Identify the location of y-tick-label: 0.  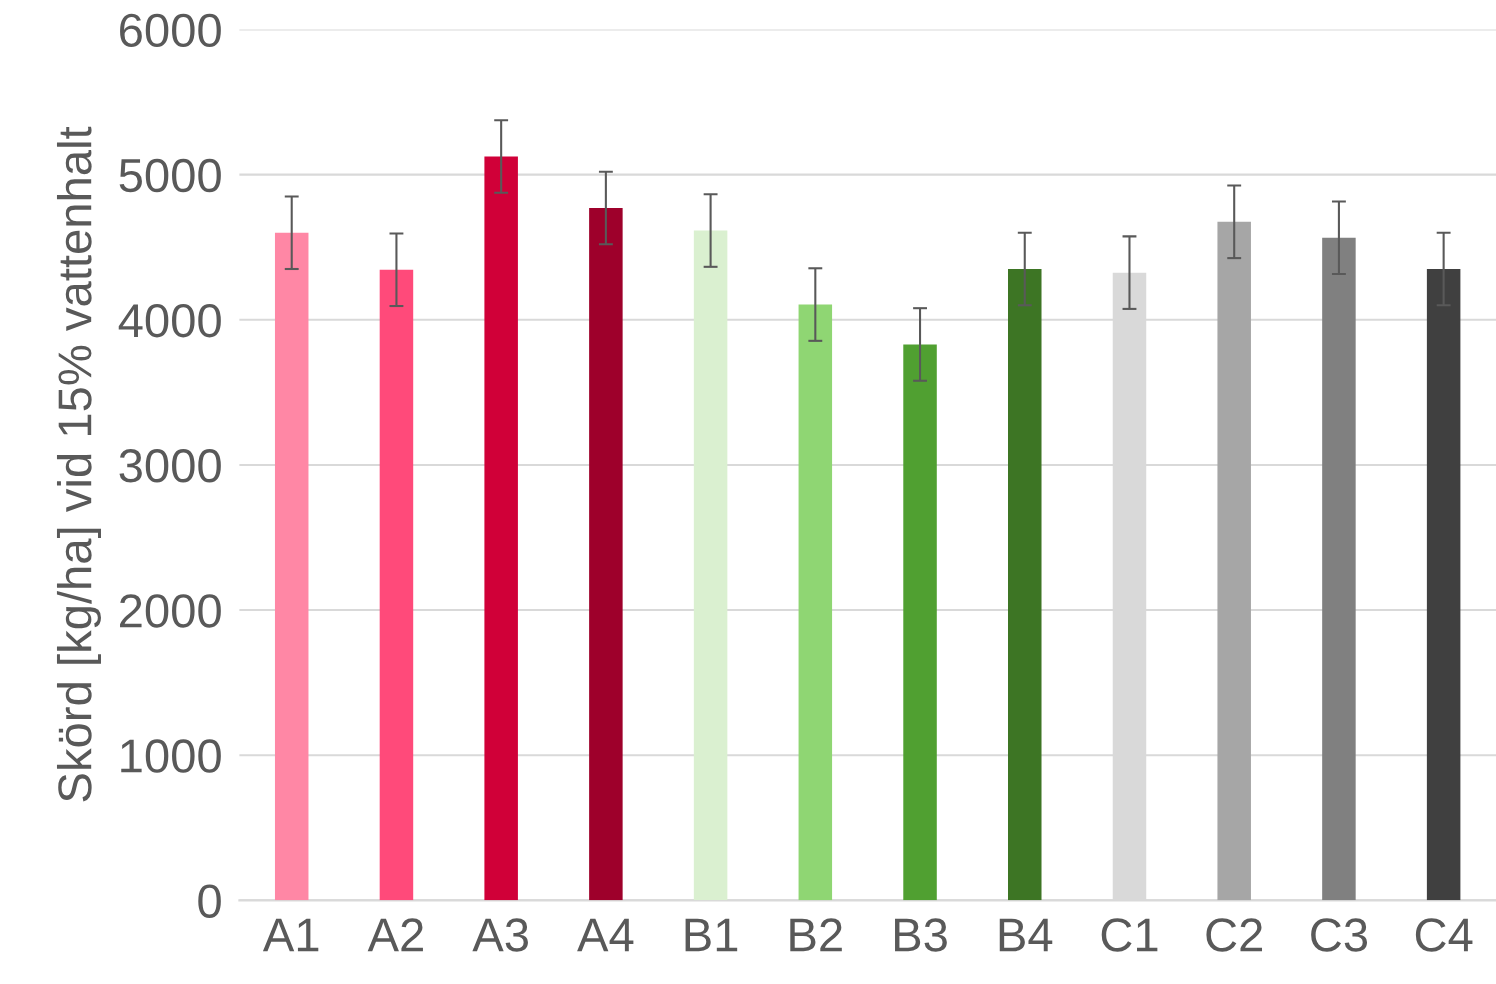
(209, 901).